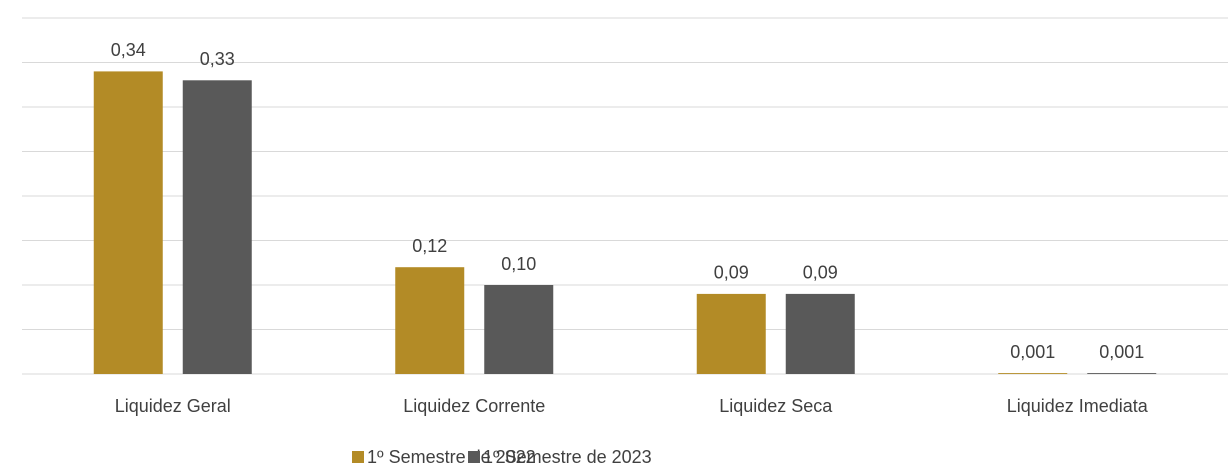 This screenshot has width=1228, height=467. I want to click on data-label: 0,10, so click(518, 264).